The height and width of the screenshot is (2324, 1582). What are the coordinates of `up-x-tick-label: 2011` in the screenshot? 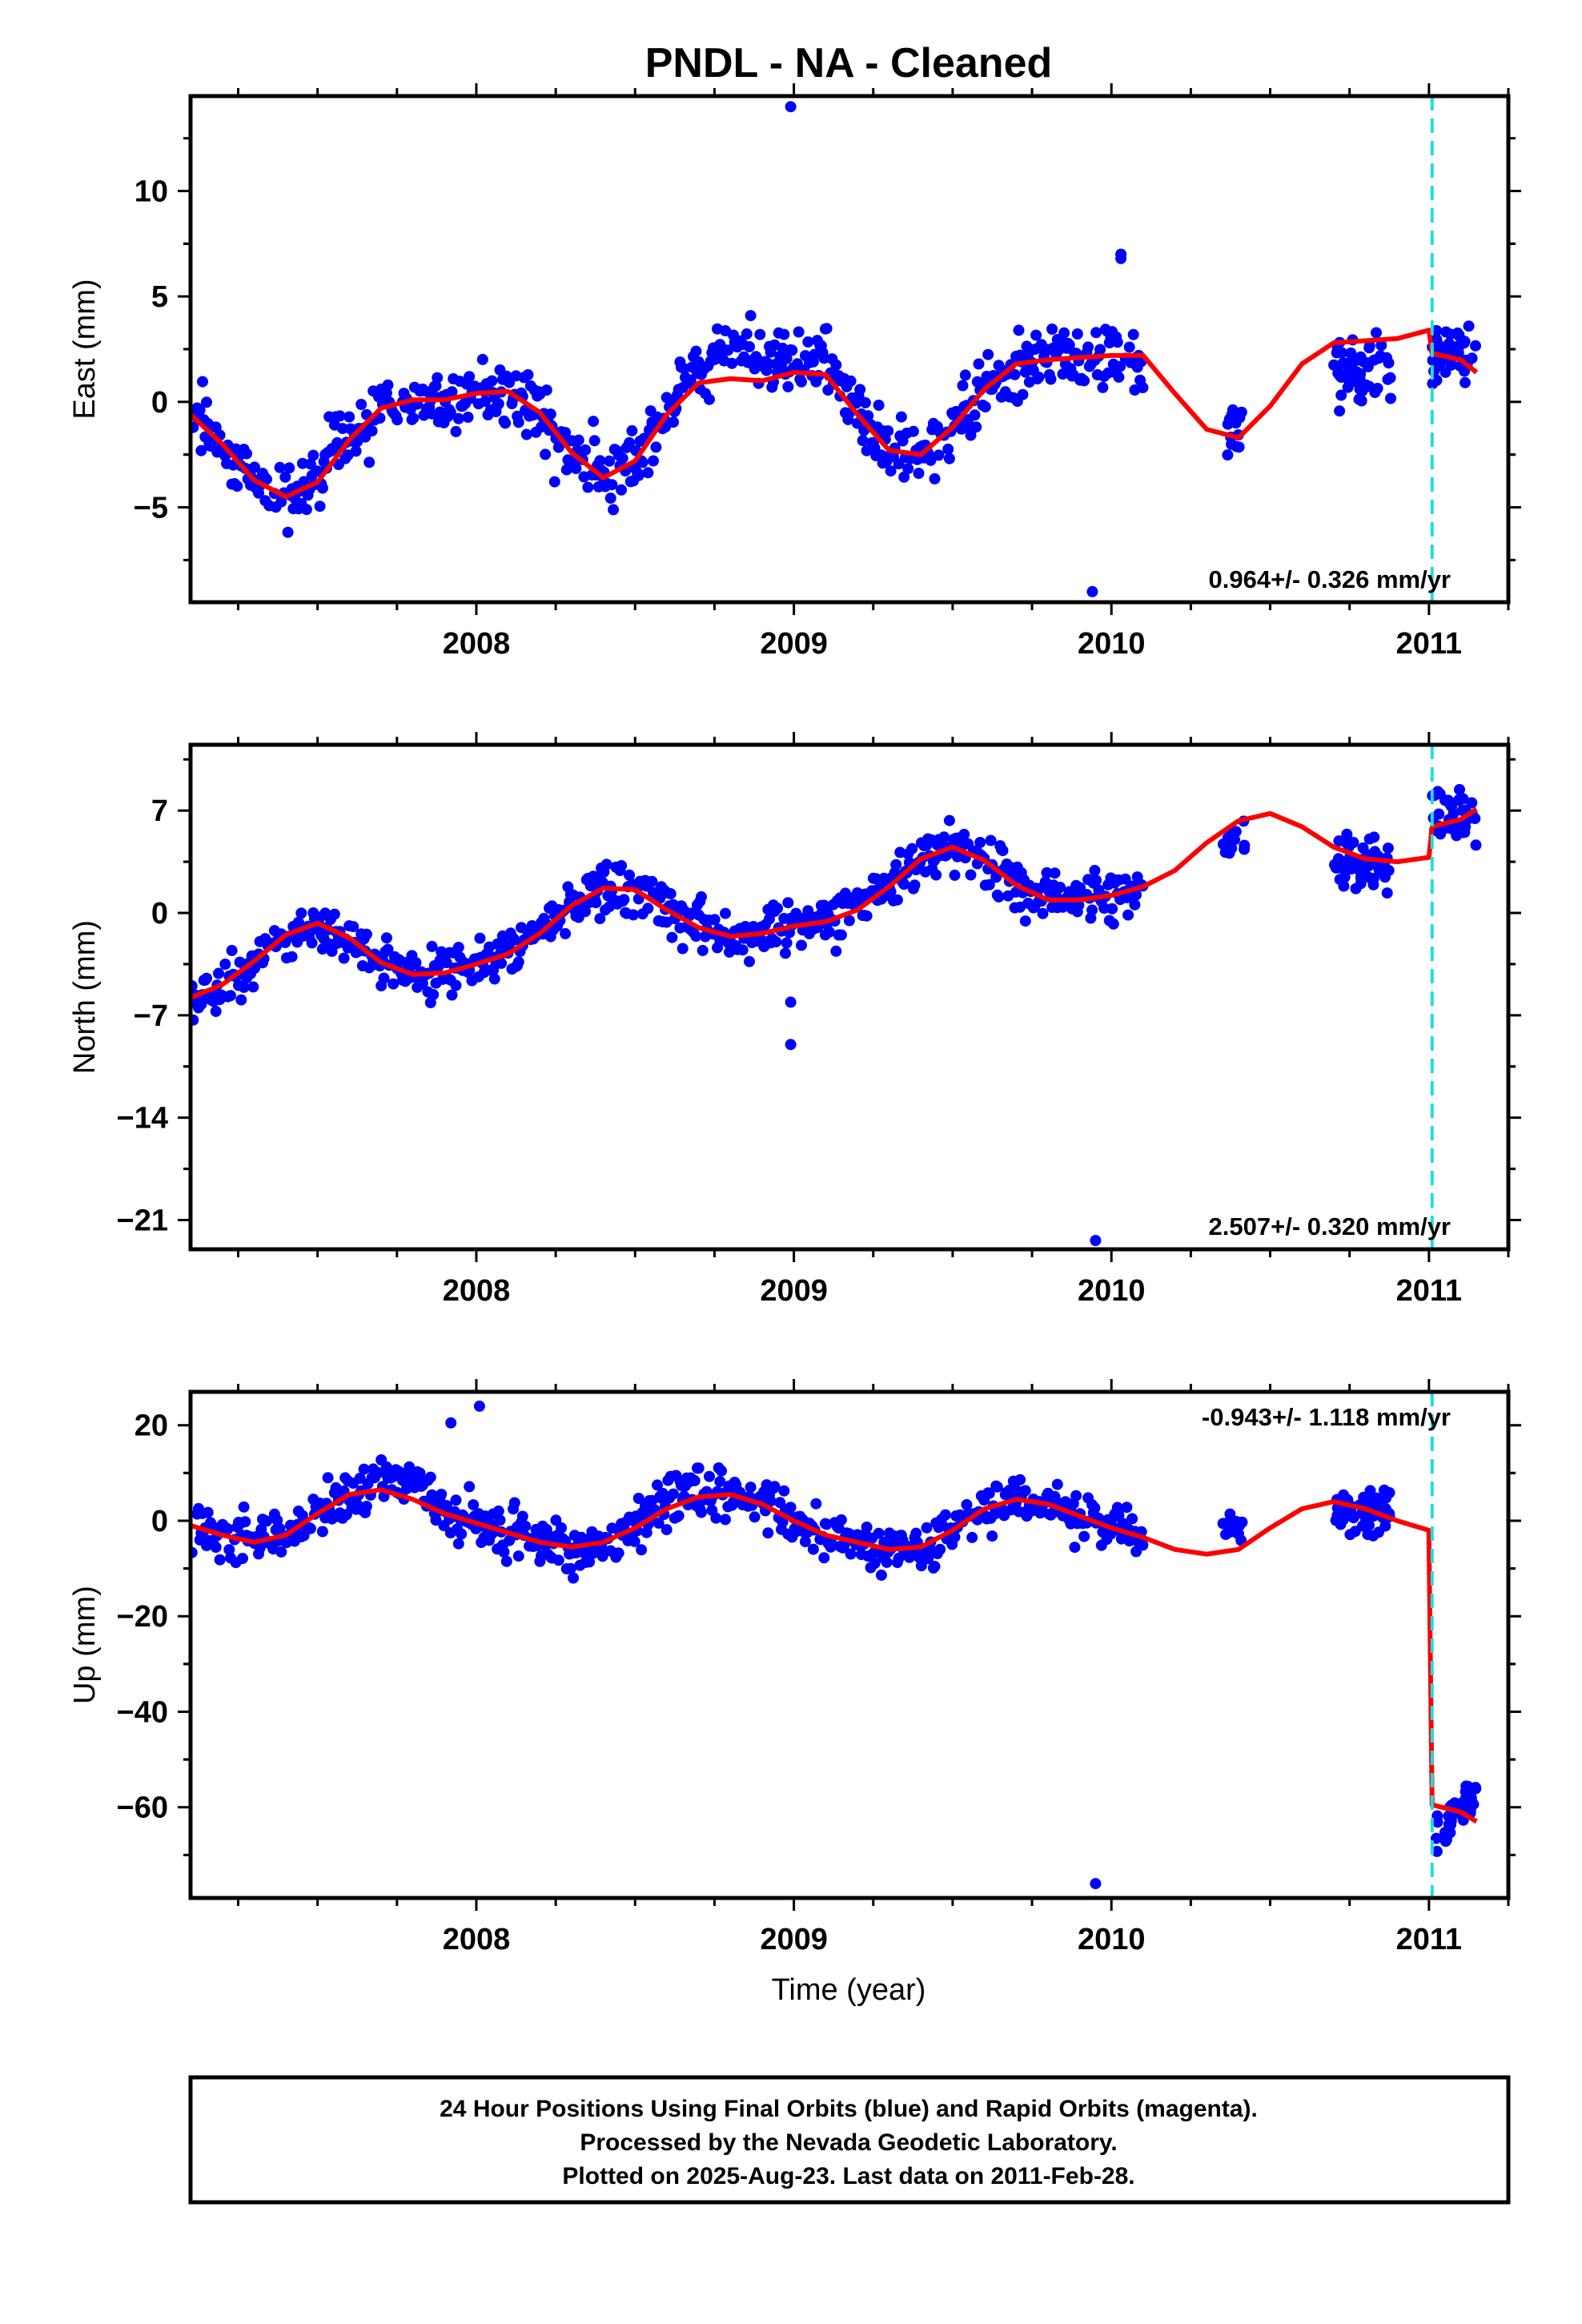 It's located at (1429, 1940).